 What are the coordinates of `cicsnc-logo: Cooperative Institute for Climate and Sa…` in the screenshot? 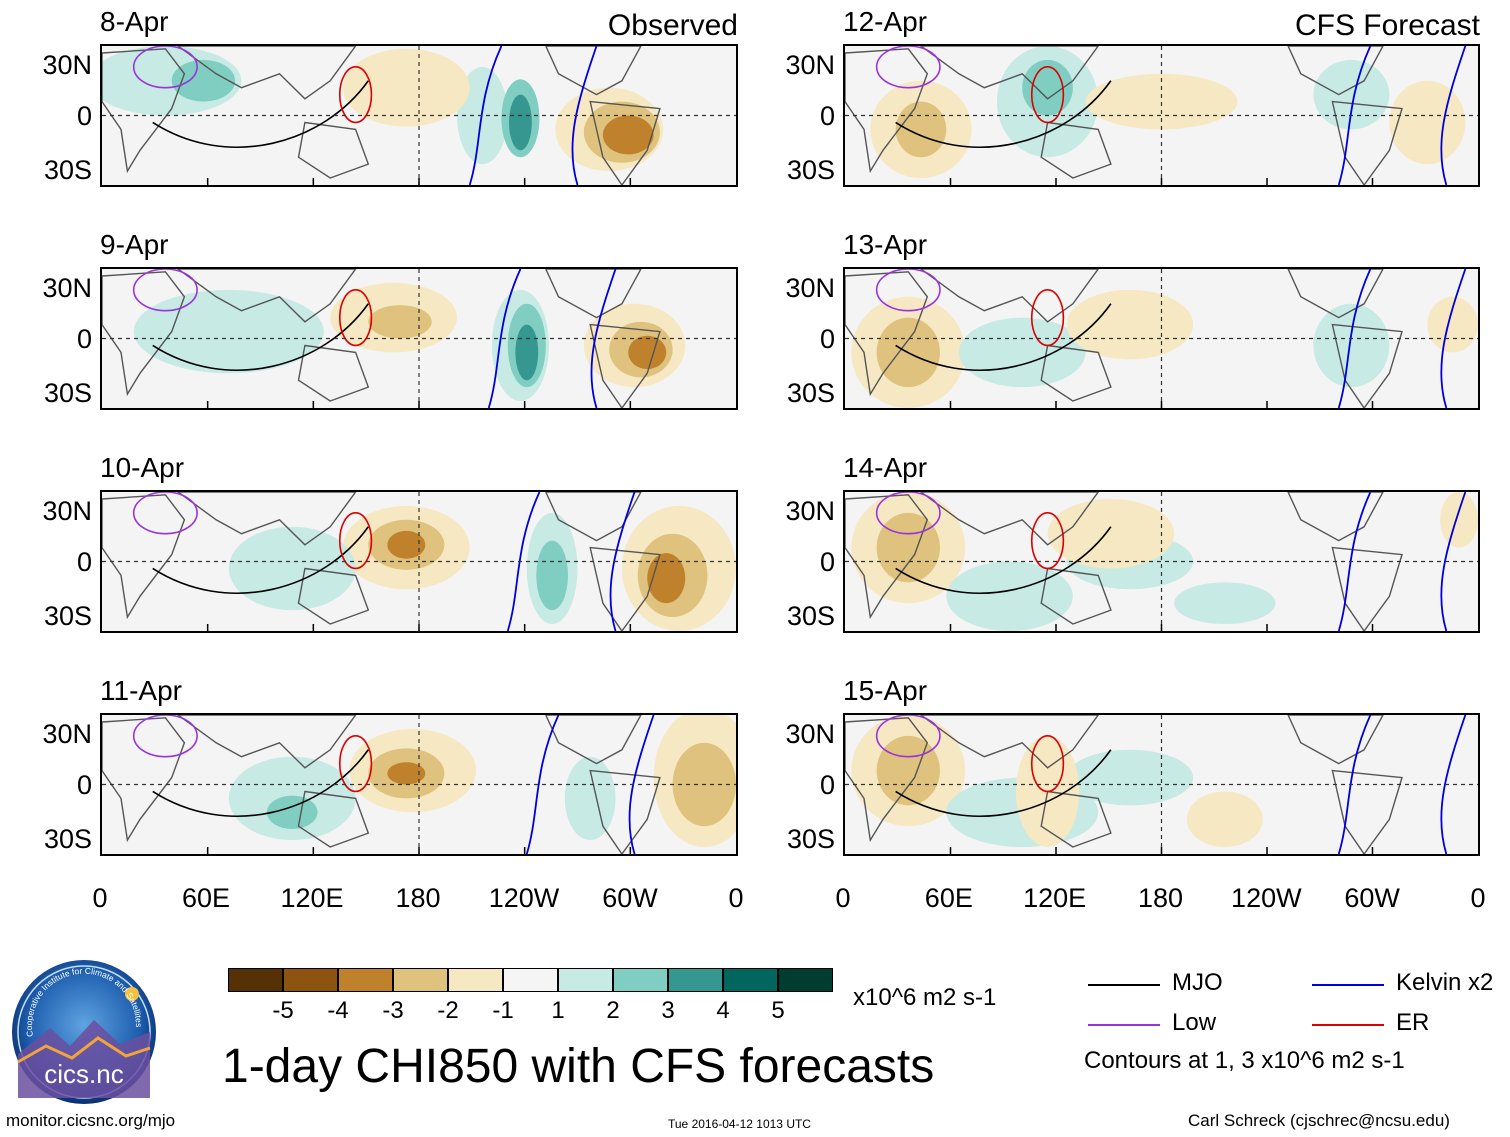 It's located at (84, 1032).